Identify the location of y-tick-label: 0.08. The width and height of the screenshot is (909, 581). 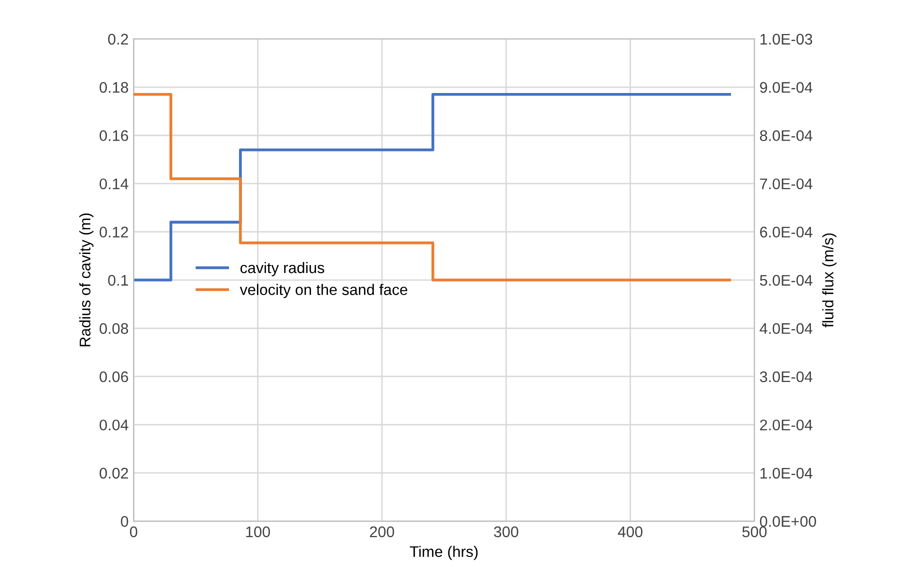
(114, 328).